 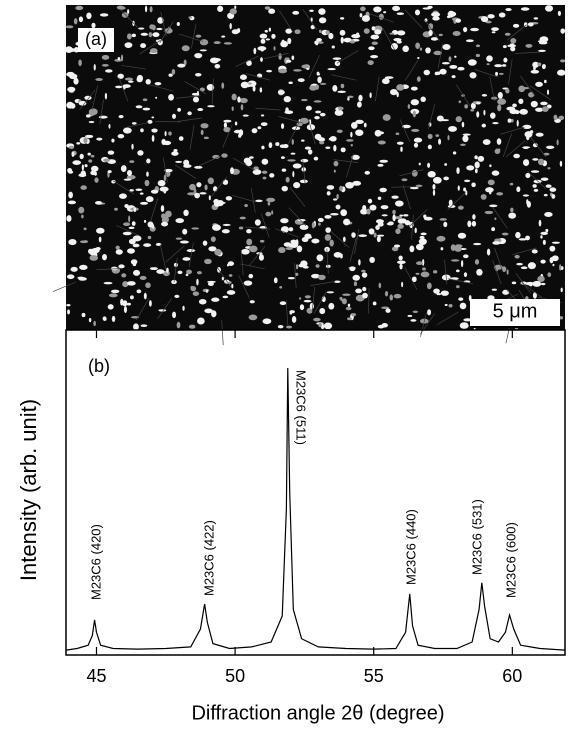 I want to click on panel-label: (a), so click(x=96, y=39).